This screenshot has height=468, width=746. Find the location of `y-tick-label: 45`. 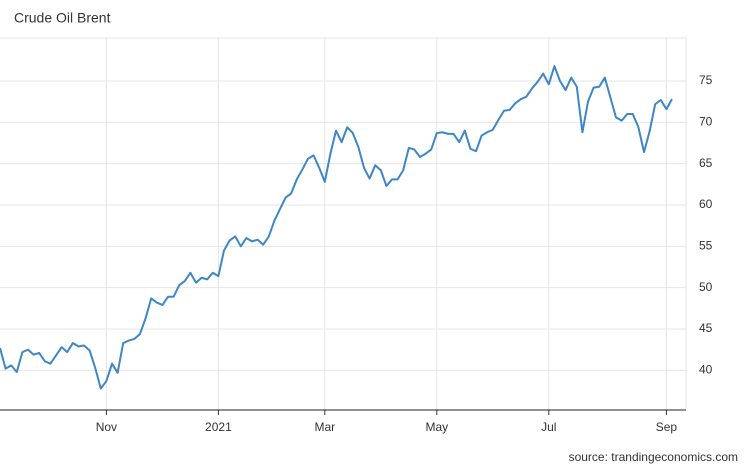

y-tick-label: 45 is located at coordinates (706, 328).